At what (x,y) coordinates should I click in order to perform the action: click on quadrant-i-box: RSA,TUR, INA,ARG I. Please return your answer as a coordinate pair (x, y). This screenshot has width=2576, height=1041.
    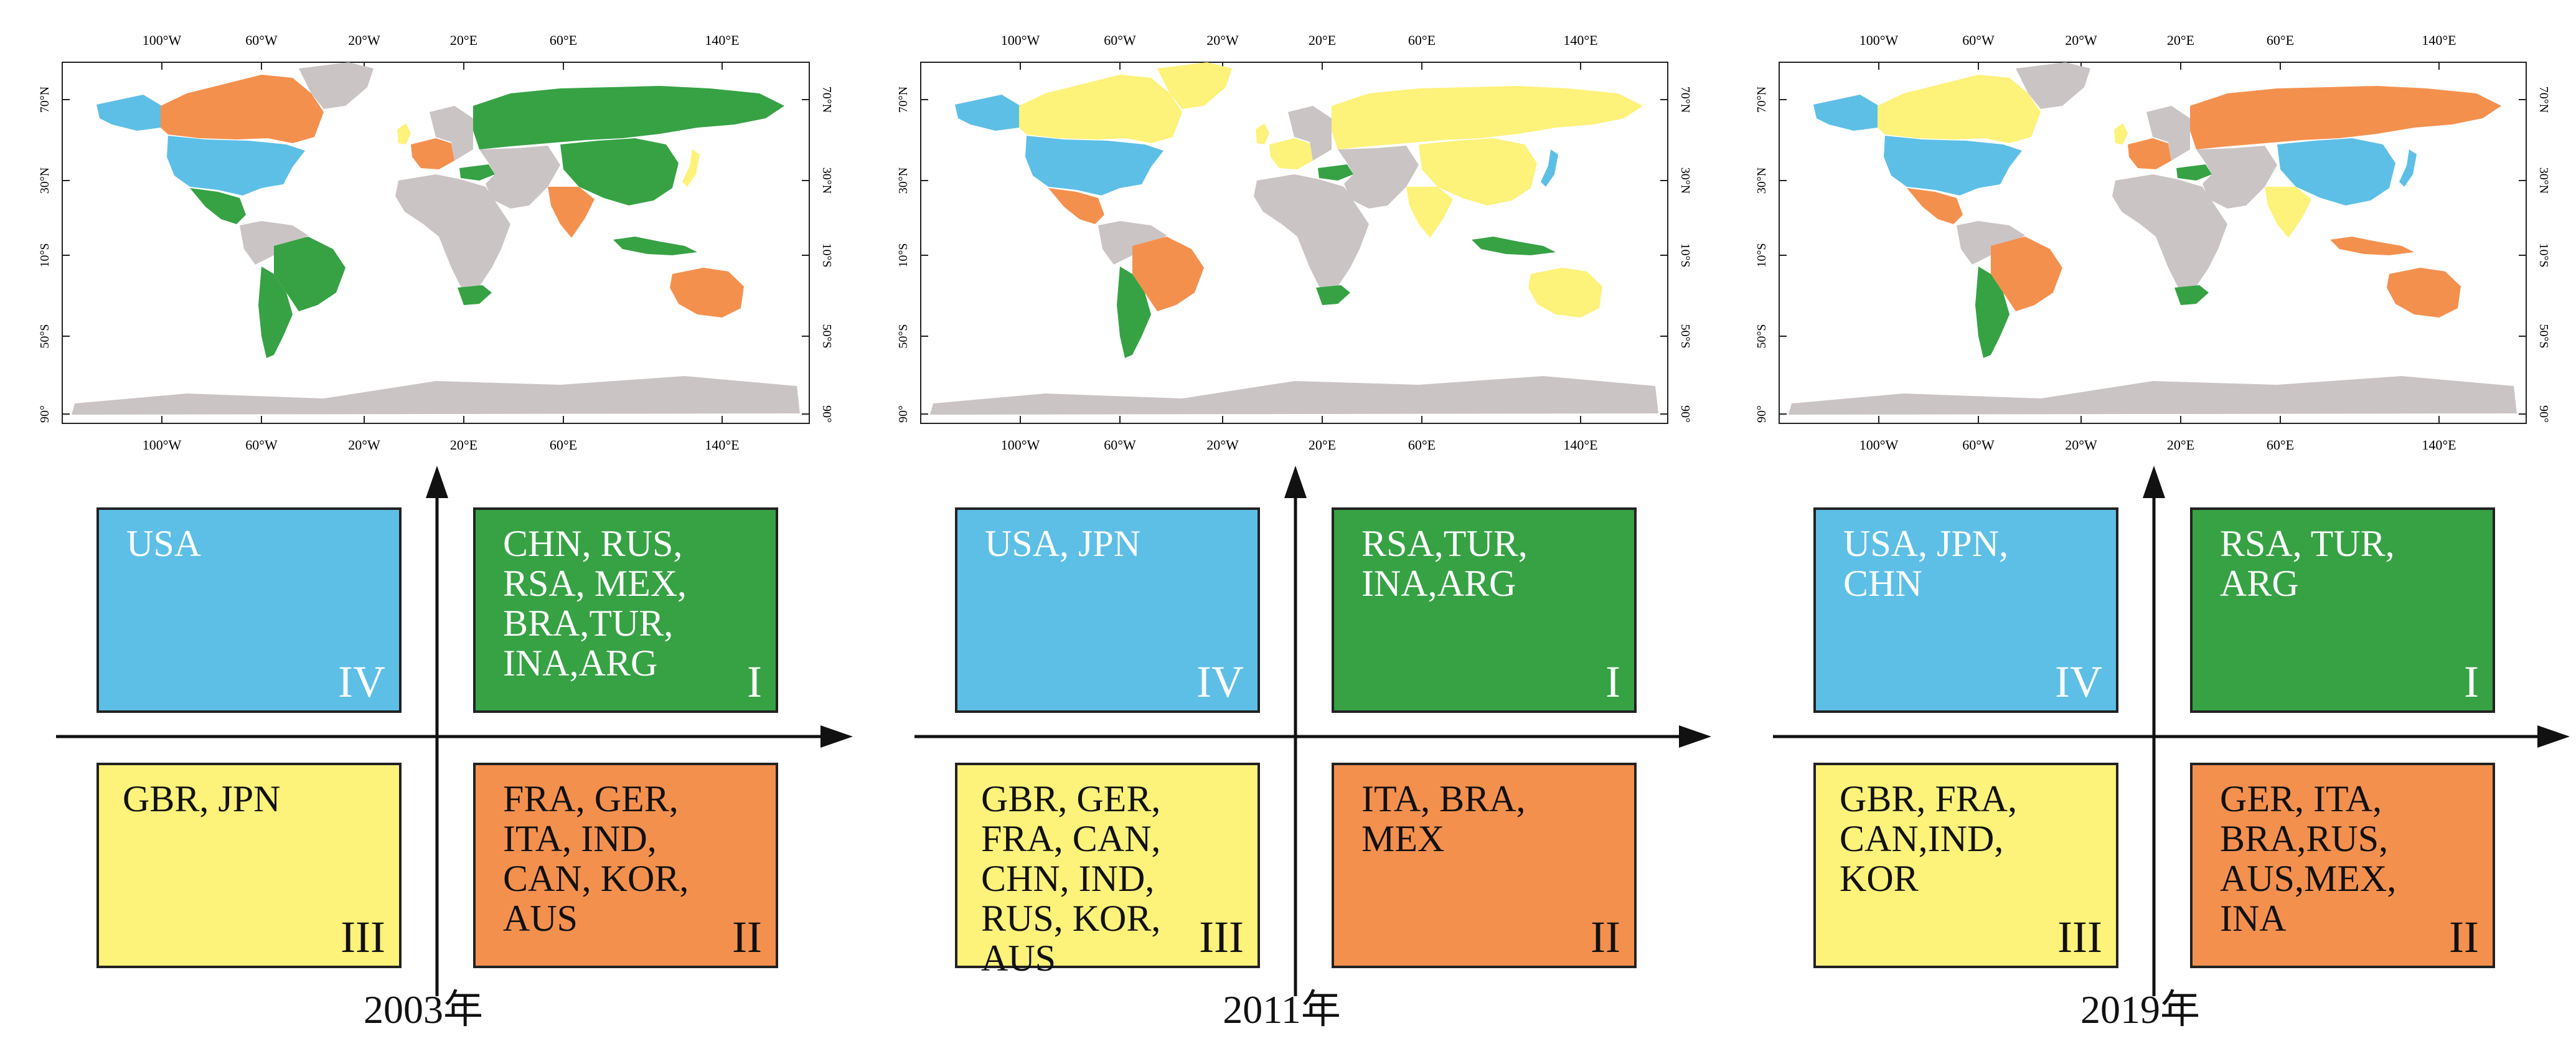
    Looking at the image, I should click on (1484, 610).